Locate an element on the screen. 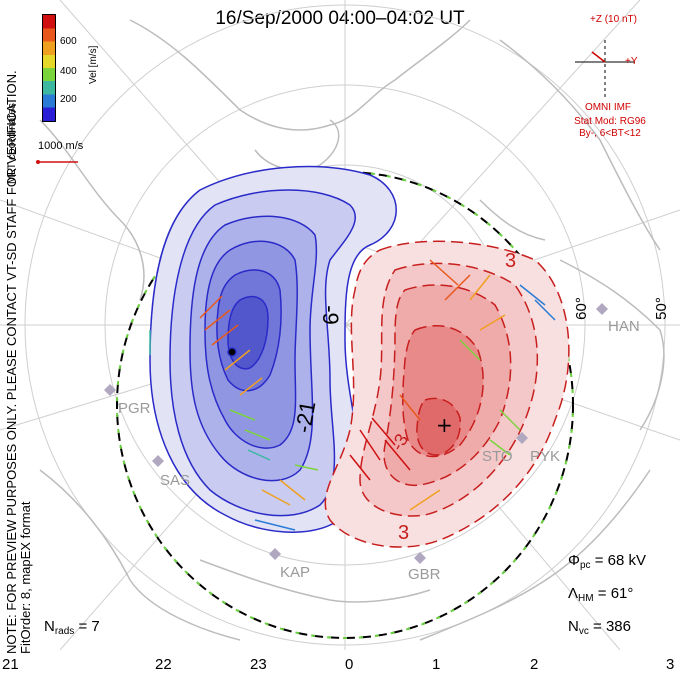  station-sas: SAS is located at coordinates (175, 480).